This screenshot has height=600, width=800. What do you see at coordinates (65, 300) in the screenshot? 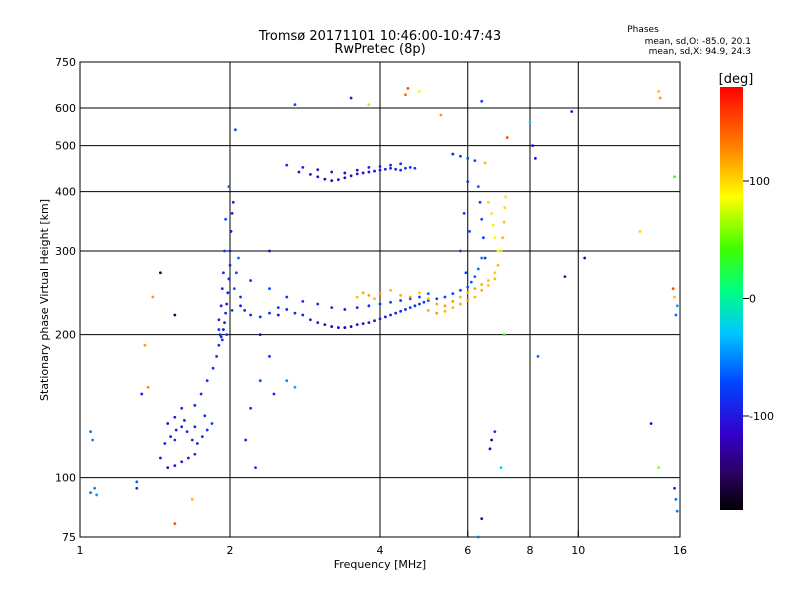
I see `y-axis-ticks: 75 100 200 300 400 500 600 750` at bounding box center [65, 300].